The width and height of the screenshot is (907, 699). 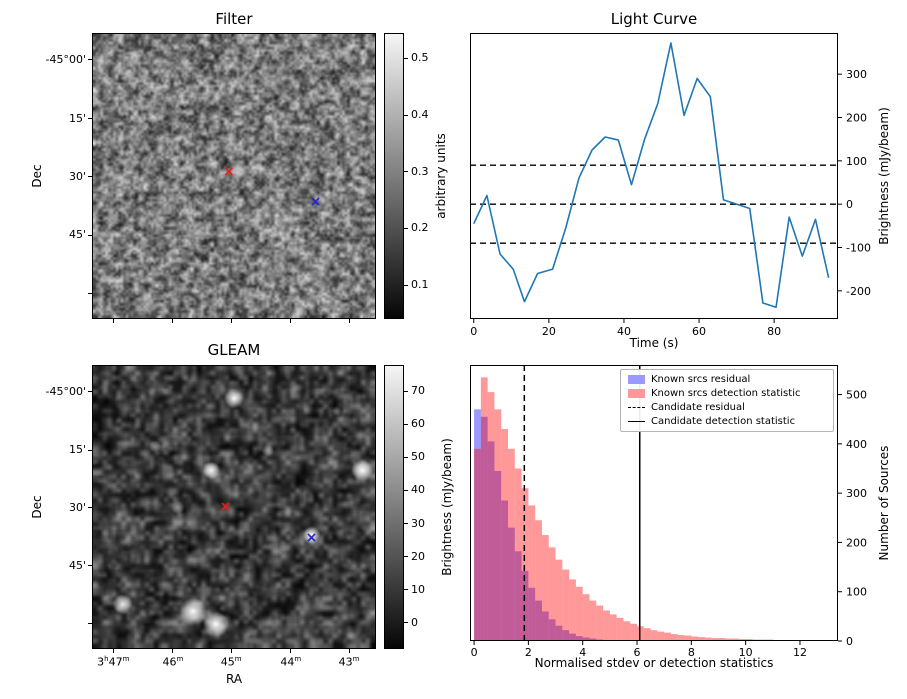 I want to click on tick-label: 6, so click(x=637, y=652).